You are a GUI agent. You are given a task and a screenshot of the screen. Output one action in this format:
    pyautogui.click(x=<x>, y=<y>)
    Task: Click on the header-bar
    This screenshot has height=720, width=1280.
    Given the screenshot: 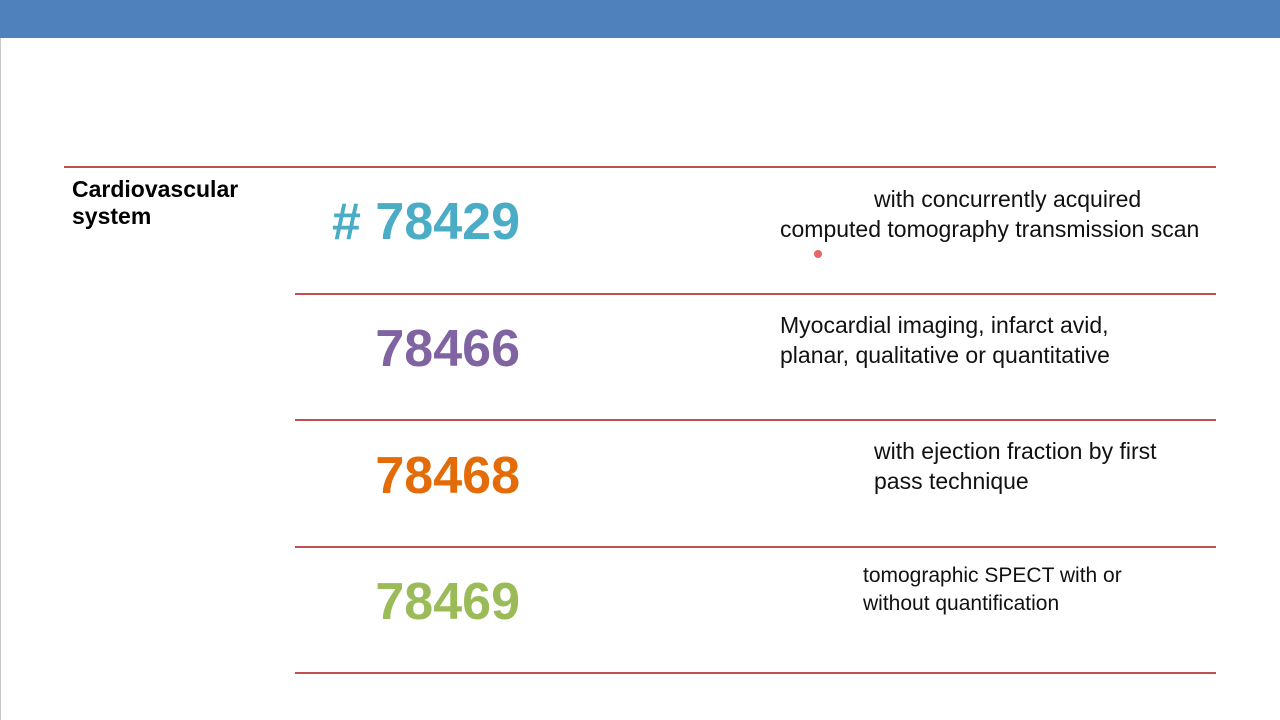 What is the action you would take?
    pyautogui.click(x=640, y=19)
    